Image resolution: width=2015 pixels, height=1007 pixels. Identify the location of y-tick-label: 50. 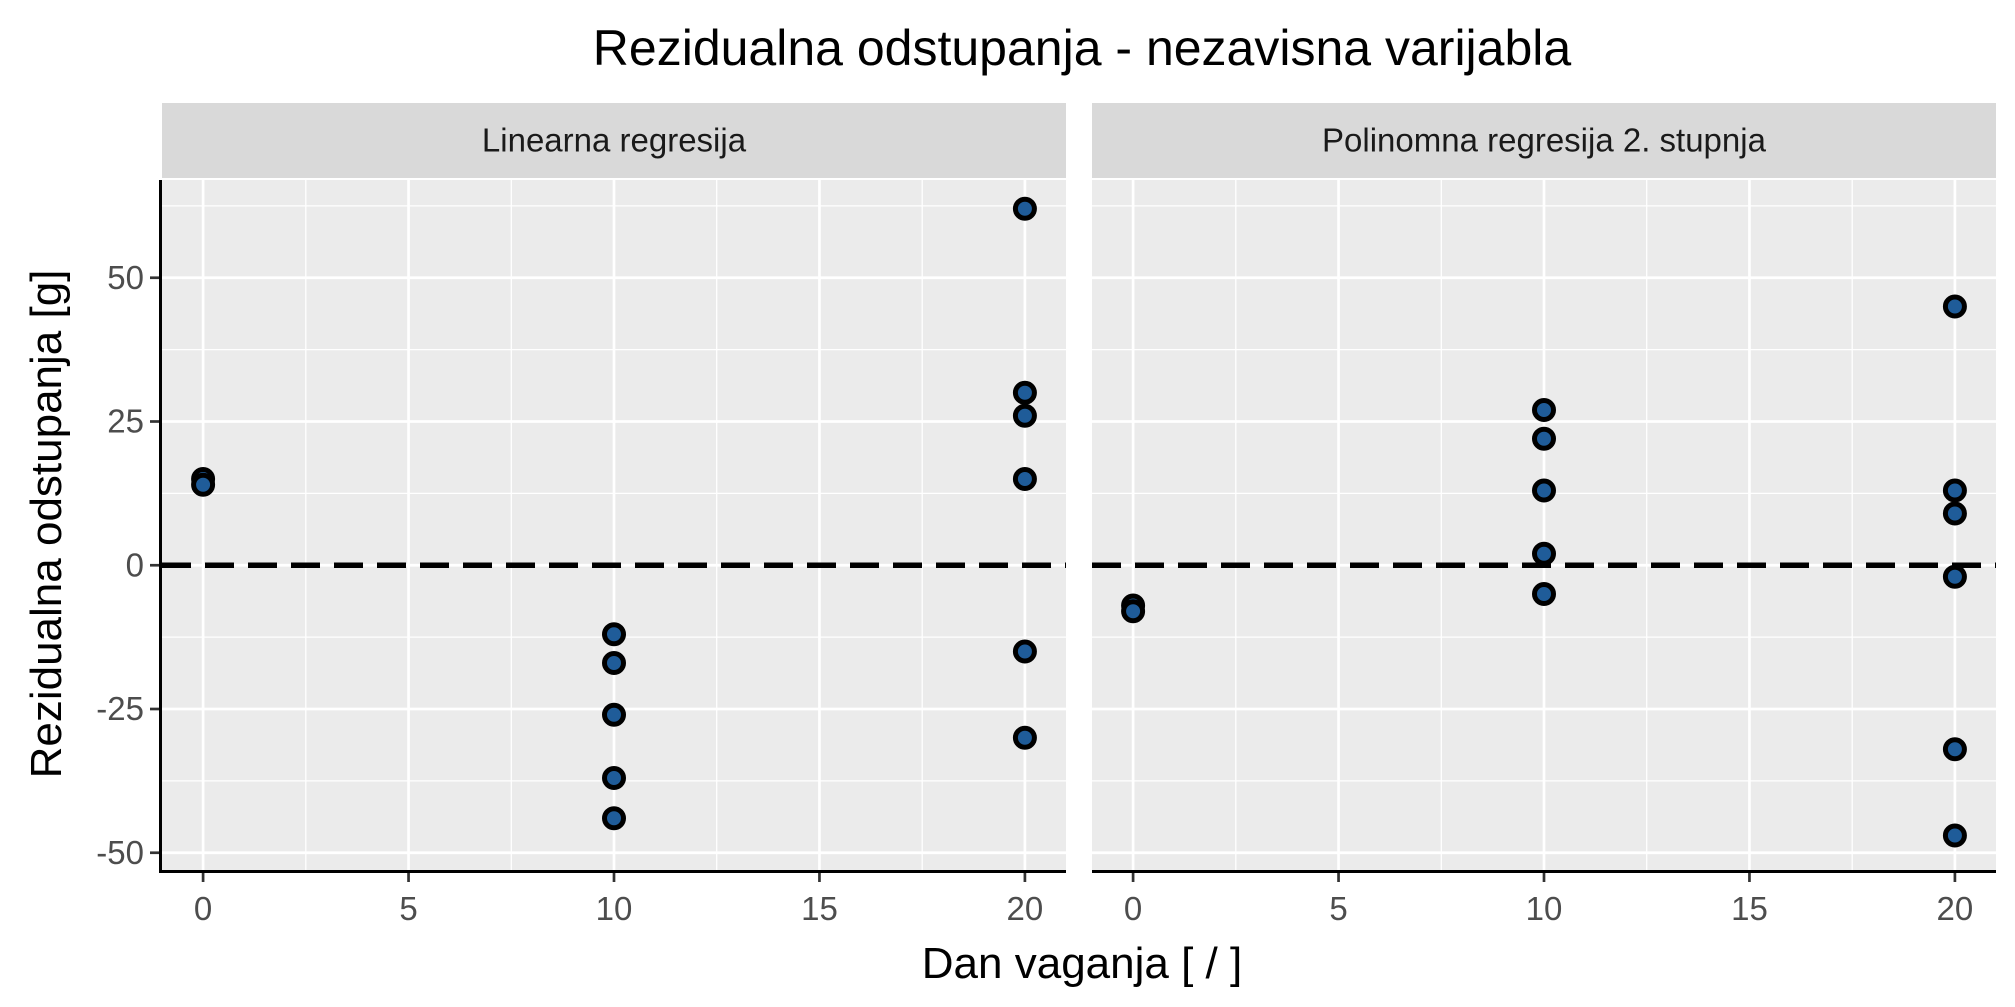
(125, 277).